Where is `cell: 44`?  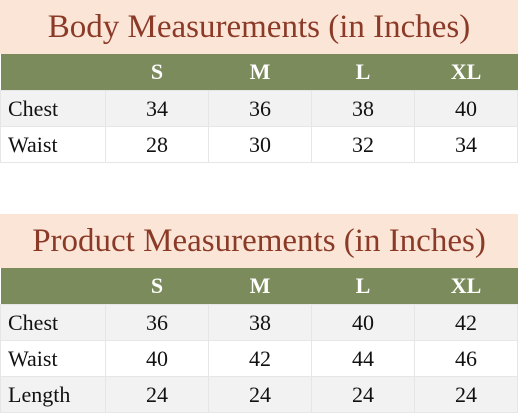 cell: 44 is located at coordinates (363, 358).